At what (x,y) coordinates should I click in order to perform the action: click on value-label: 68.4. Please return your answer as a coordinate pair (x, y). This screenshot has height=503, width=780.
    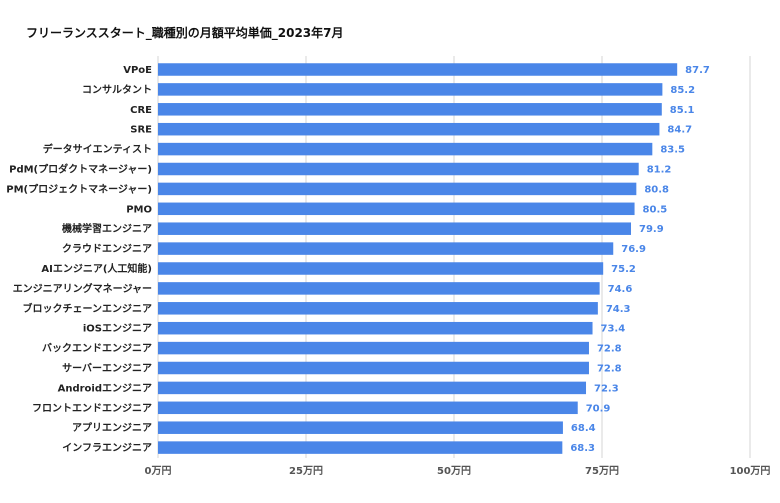
    Looking at the image, I should click on (583, 428).